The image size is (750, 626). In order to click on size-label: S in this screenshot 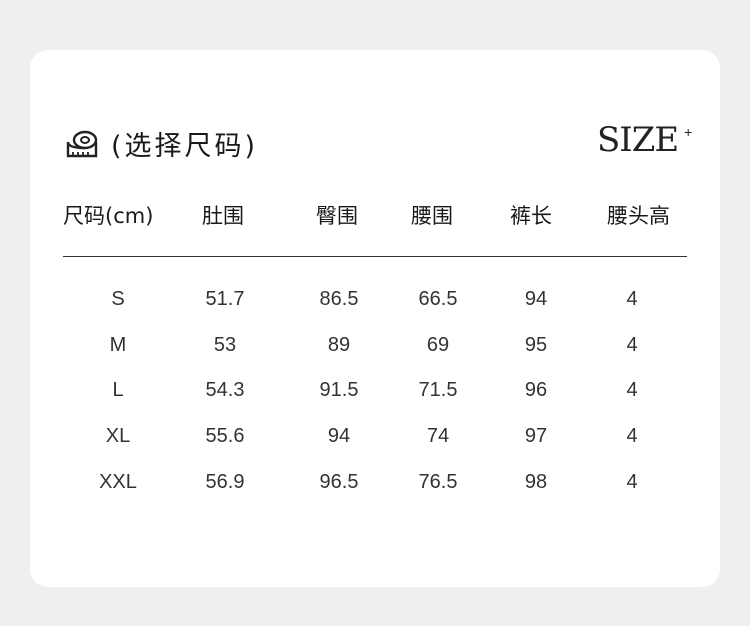, I will do `click(118, 299)`.